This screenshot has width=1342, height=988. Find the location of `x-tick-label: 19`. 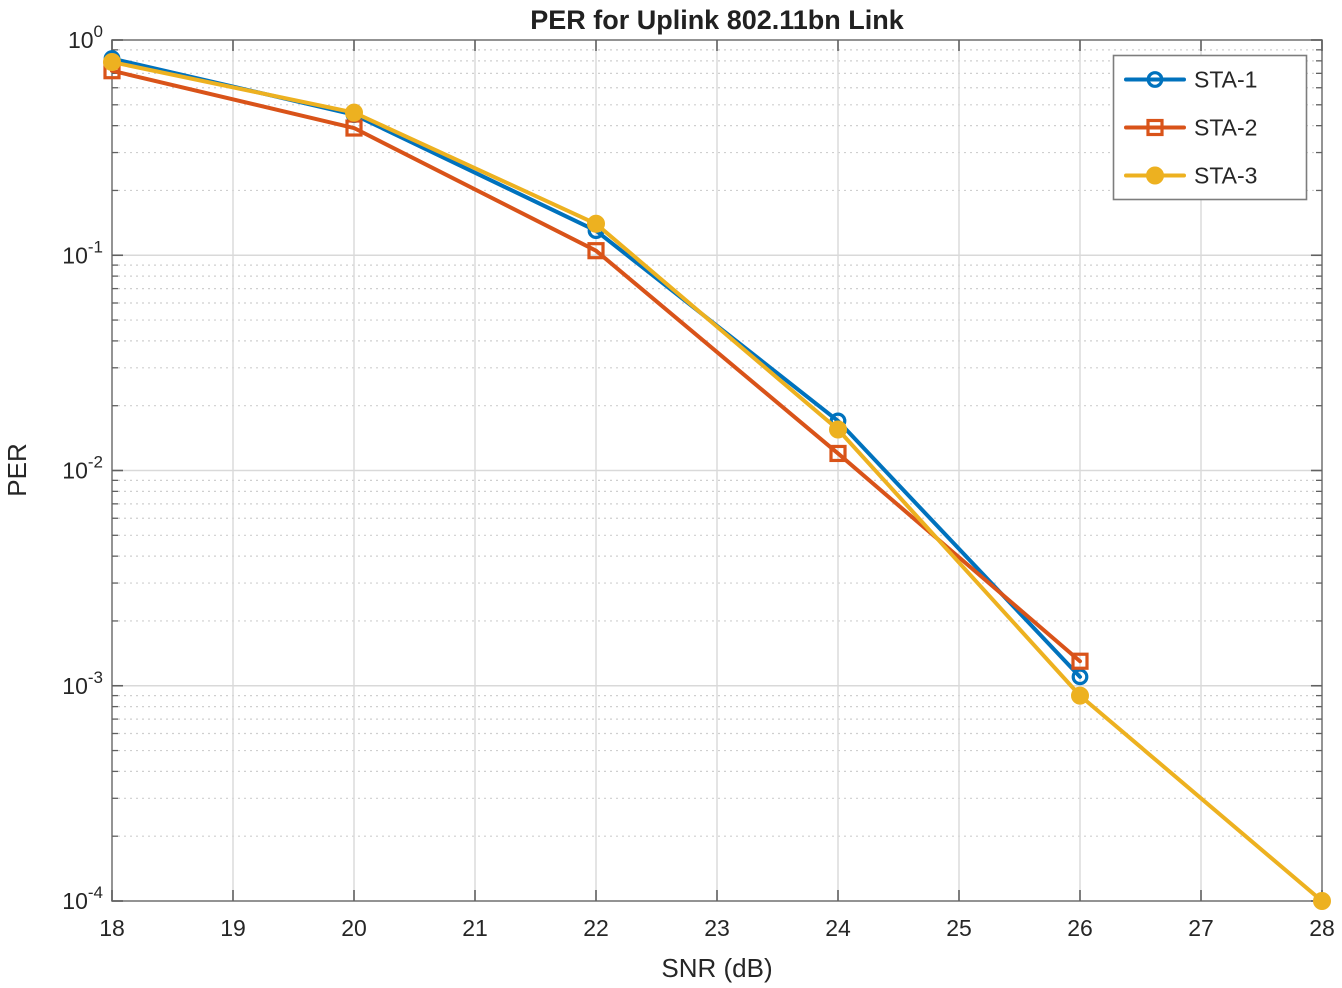

x-tick-label: 19 is located at coordinates (233, 928).